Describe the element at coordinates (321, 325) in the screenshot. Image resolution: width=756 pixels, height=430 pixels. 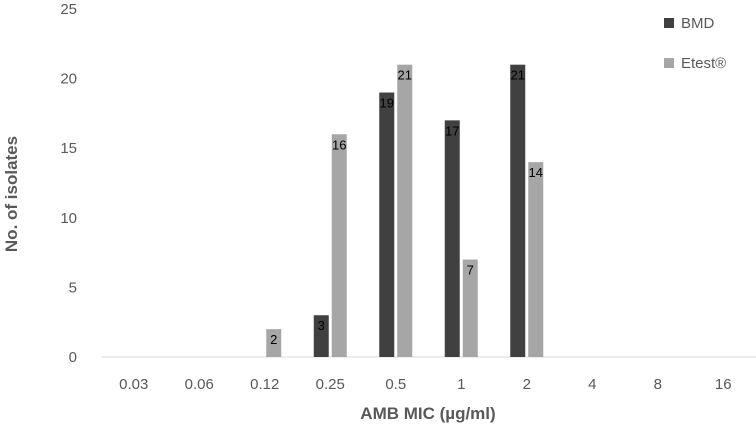
I see `bar-label-bmd: 3` at that location.